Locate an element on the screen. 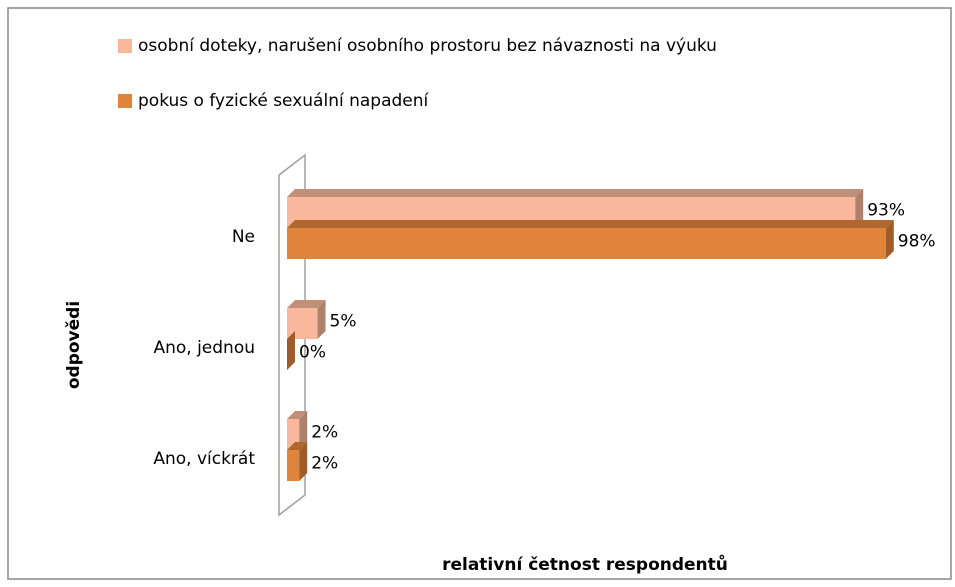  y-axis-title: odpovědi is located at coordinates (74, 345).